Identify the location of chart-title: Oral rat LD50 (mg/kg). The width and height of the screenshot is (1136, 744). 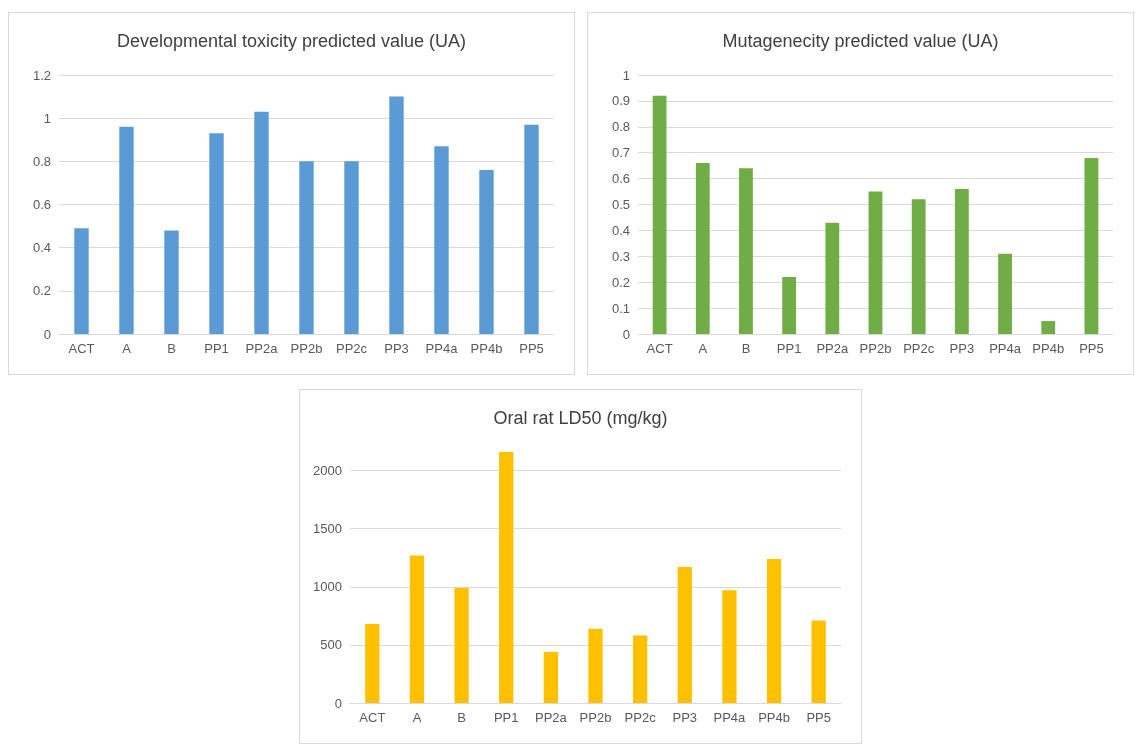
(580, 418).